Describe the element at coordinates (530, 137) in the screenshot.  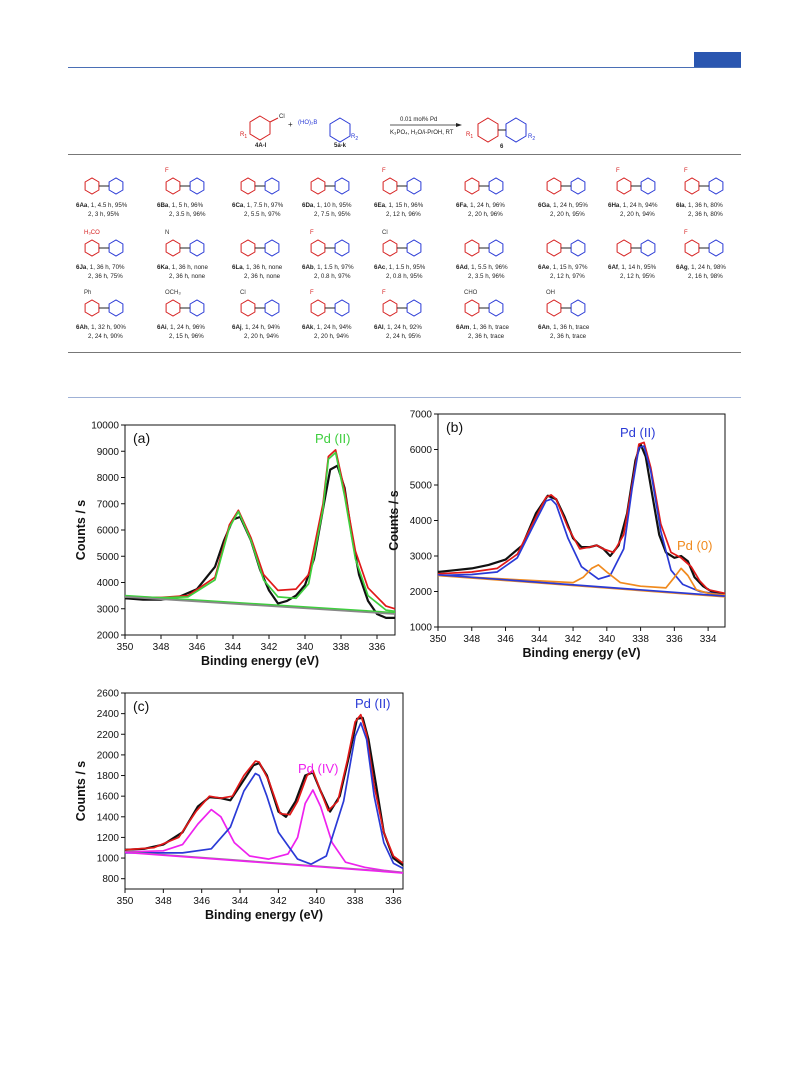
I see `scheme-product-r2: R` at that location.